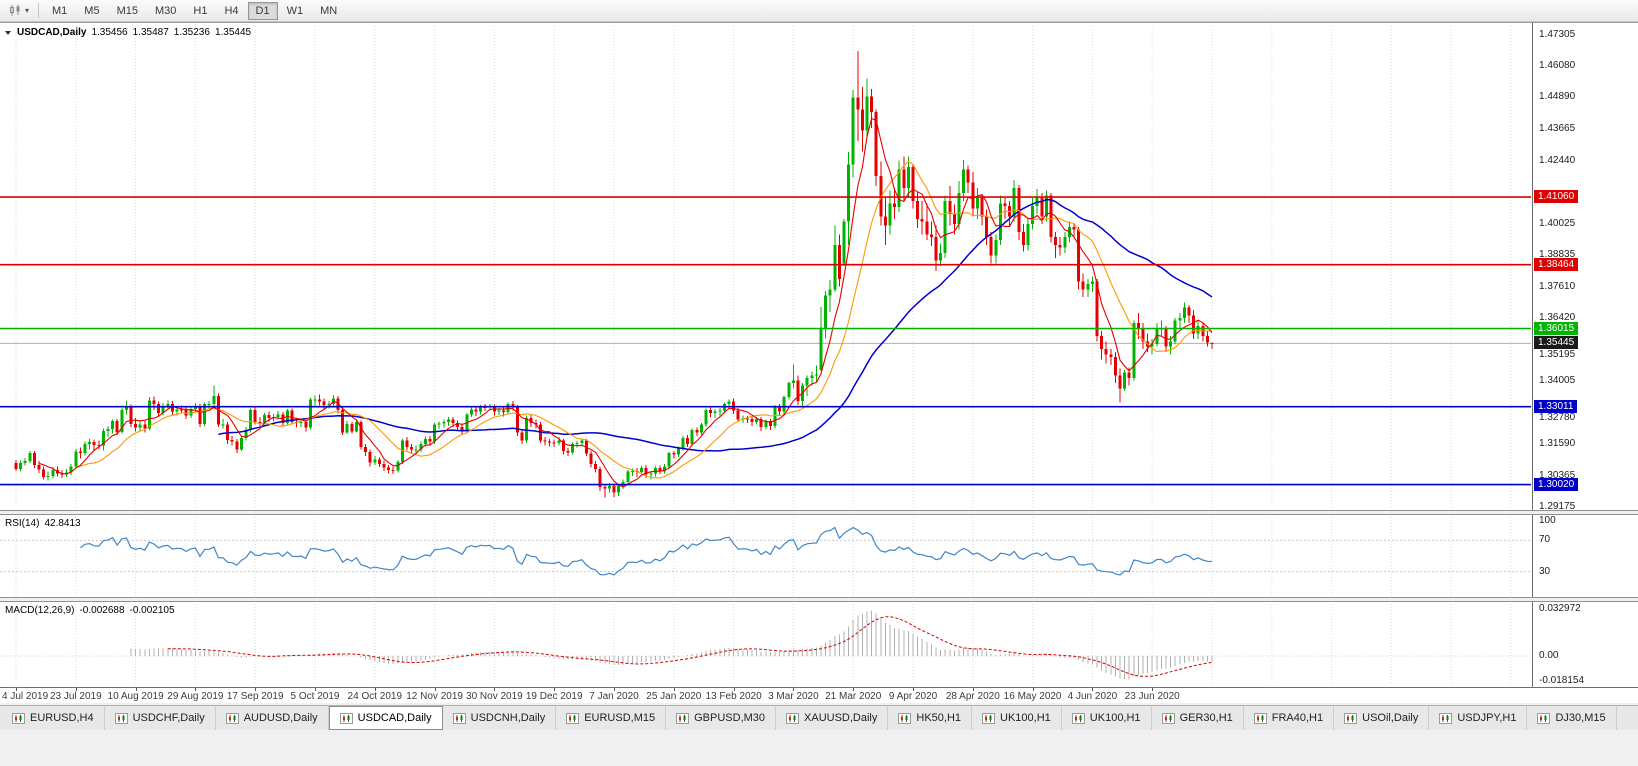  Describe the element at coordinates (765, 551) in the screenshot. I see `rsi-panel-graphics` at that location.